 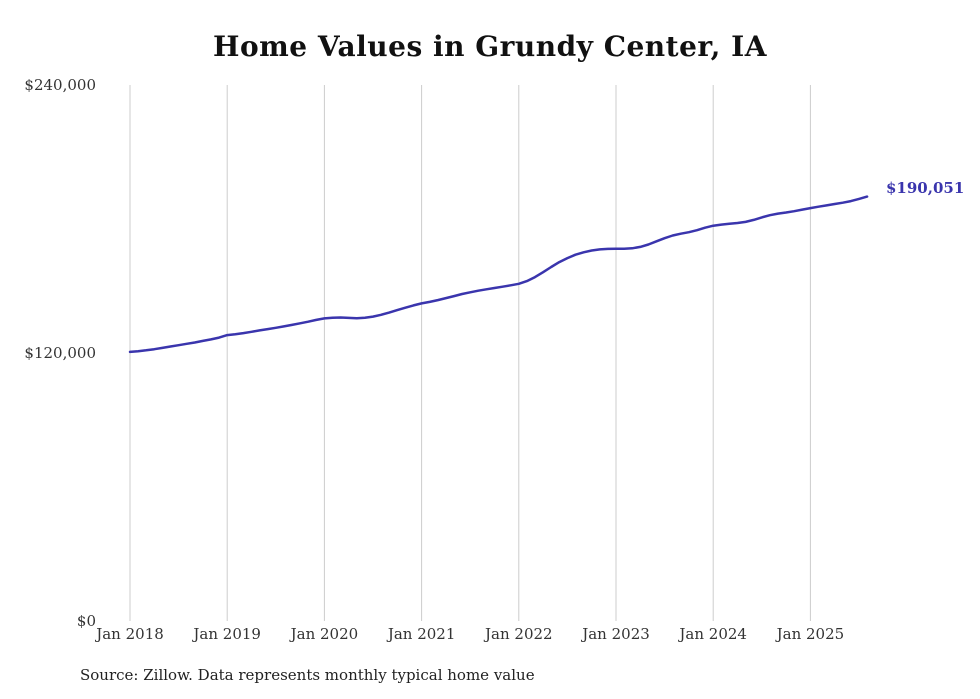 I want to click on x-axis-tick-jan-2019: Jan 2019, so click(x=227, y=634).